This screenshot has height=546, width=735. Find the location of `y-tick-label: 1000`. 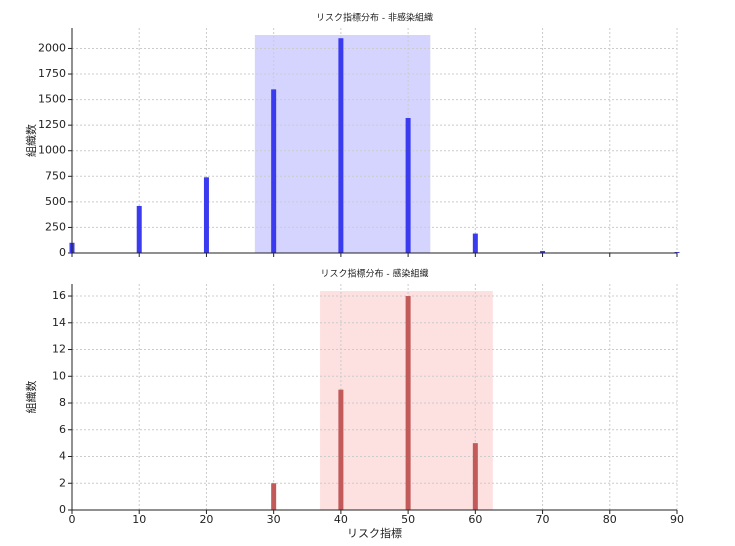

y-tick-label: 1000 is located at coordinates (52, 150).